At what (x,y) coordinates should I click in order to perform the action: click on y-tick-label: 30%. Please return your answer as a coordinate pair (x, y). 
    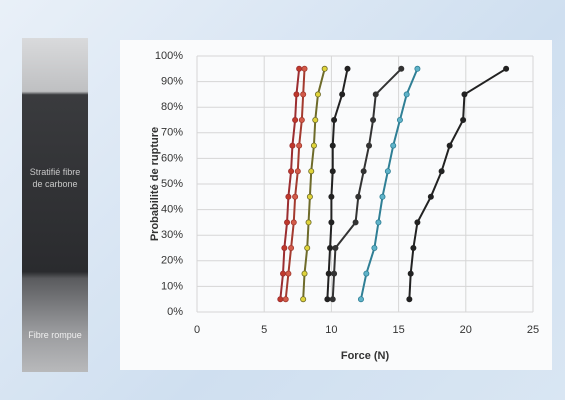
    Looking at the image, I should click on (172, 235).